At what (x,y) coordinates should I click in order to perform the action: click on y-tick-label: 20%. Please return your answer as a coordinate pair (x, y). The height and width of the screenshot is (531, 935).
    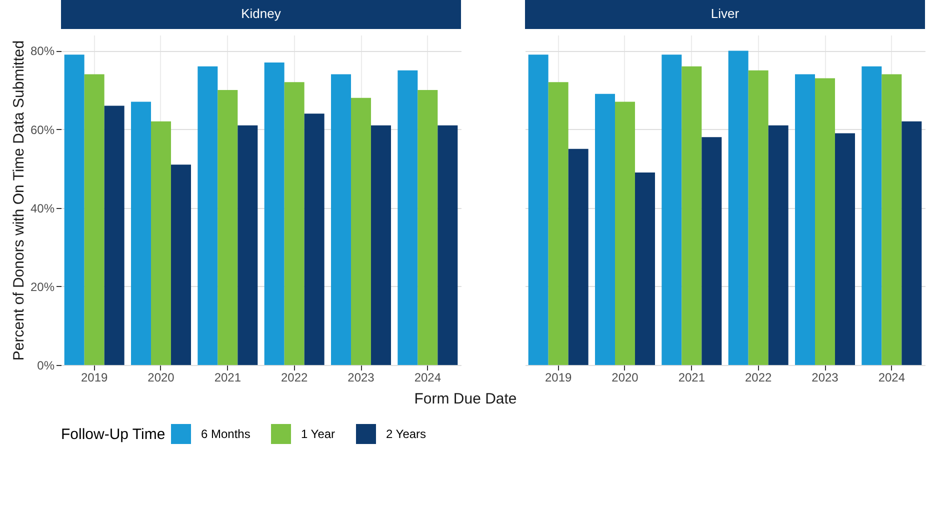
    Looking at the image, I should click on (42, 287).